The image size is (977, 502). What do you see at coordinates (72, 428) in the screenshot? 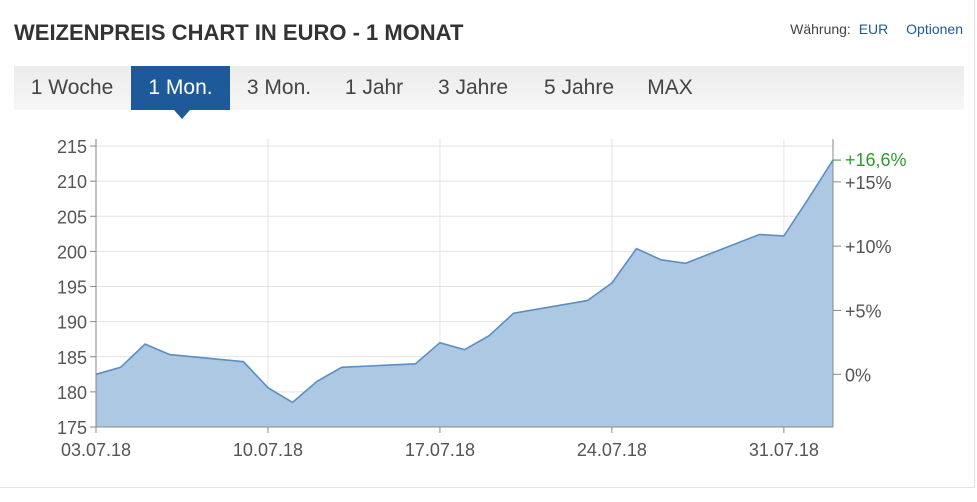
I see `y-tick-label: 175` at bounding box center [72, 428].